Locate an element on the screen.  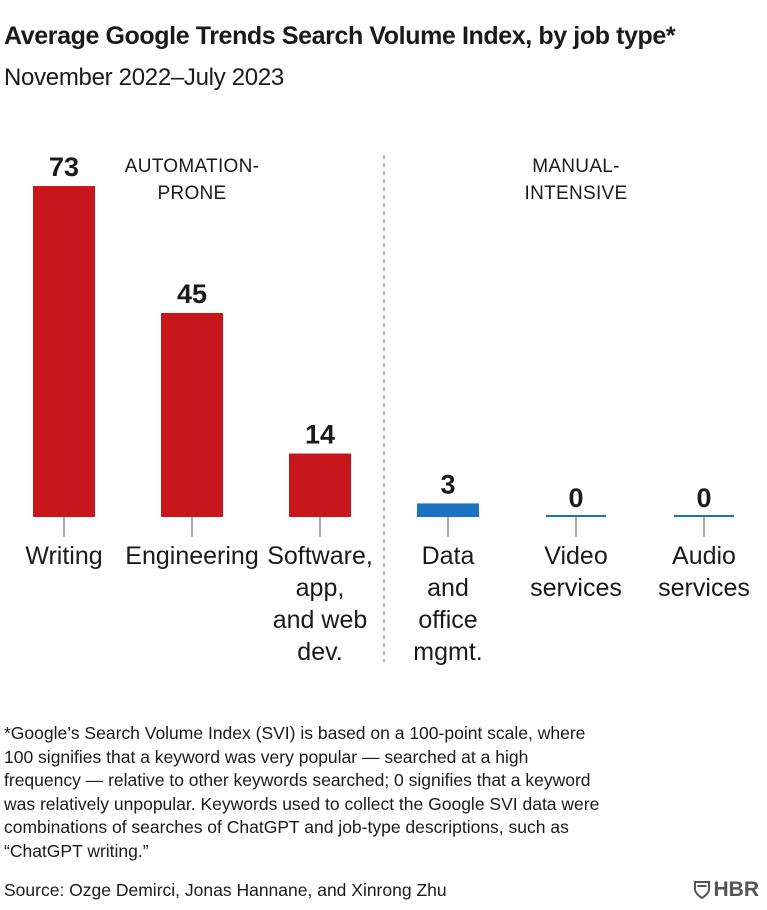
value-label-4: 0 is located at coordinates (575, 498).